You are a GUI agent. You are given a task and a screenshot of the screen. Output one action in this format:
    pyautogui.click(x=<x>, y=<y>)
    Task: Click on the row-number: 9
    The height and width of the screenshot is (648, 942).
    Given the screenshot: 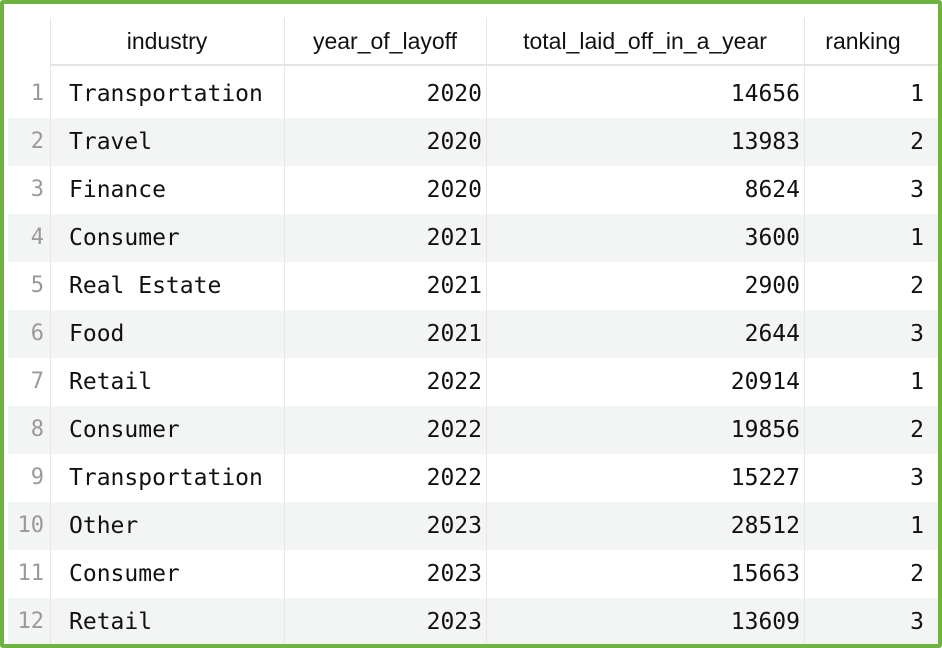 What is the action you would take?
    pyautogui.click(x=37, y=477)
    